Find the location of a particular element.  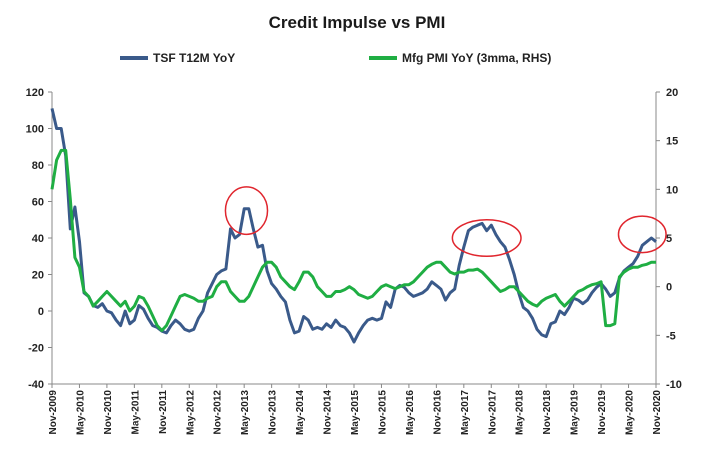

chart-title: Credit Impulse vs PMI is located at coordinates (357, 22).